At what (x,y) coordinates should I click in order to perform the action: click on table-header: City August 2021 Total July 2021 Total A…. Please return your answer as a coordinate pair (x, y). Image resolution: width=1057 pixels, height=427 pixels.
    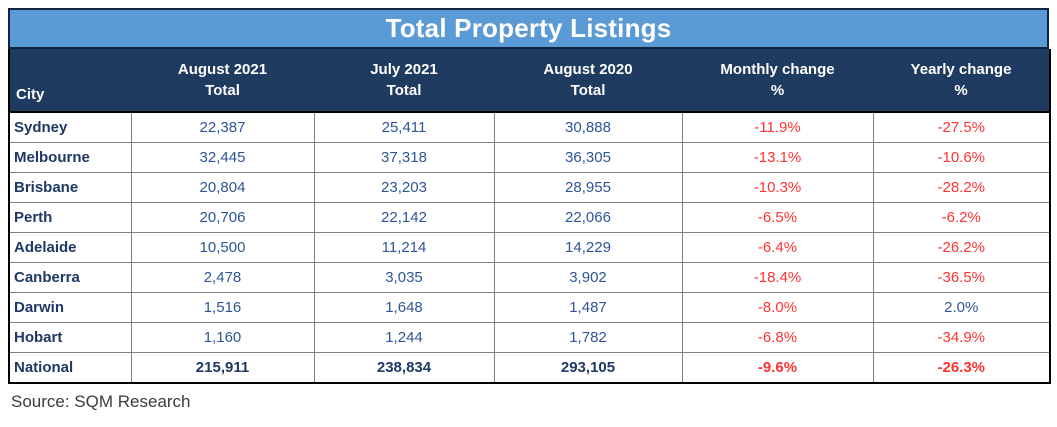
    Looking at the image, I should click on (529, 81).